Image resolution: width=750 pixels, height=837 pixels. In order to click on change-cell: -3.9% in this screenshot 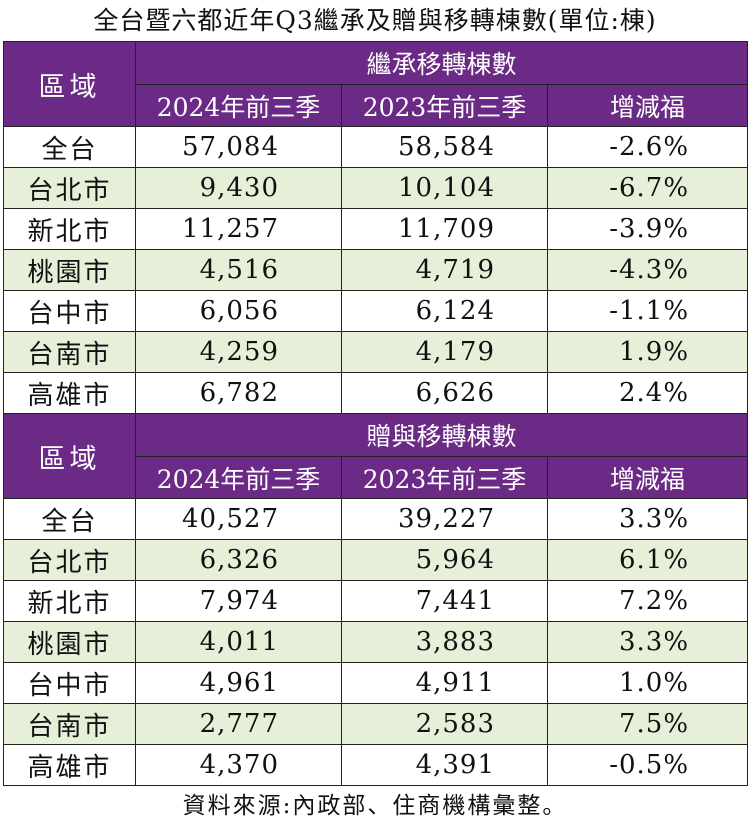, I will do `click(647, 229)`.